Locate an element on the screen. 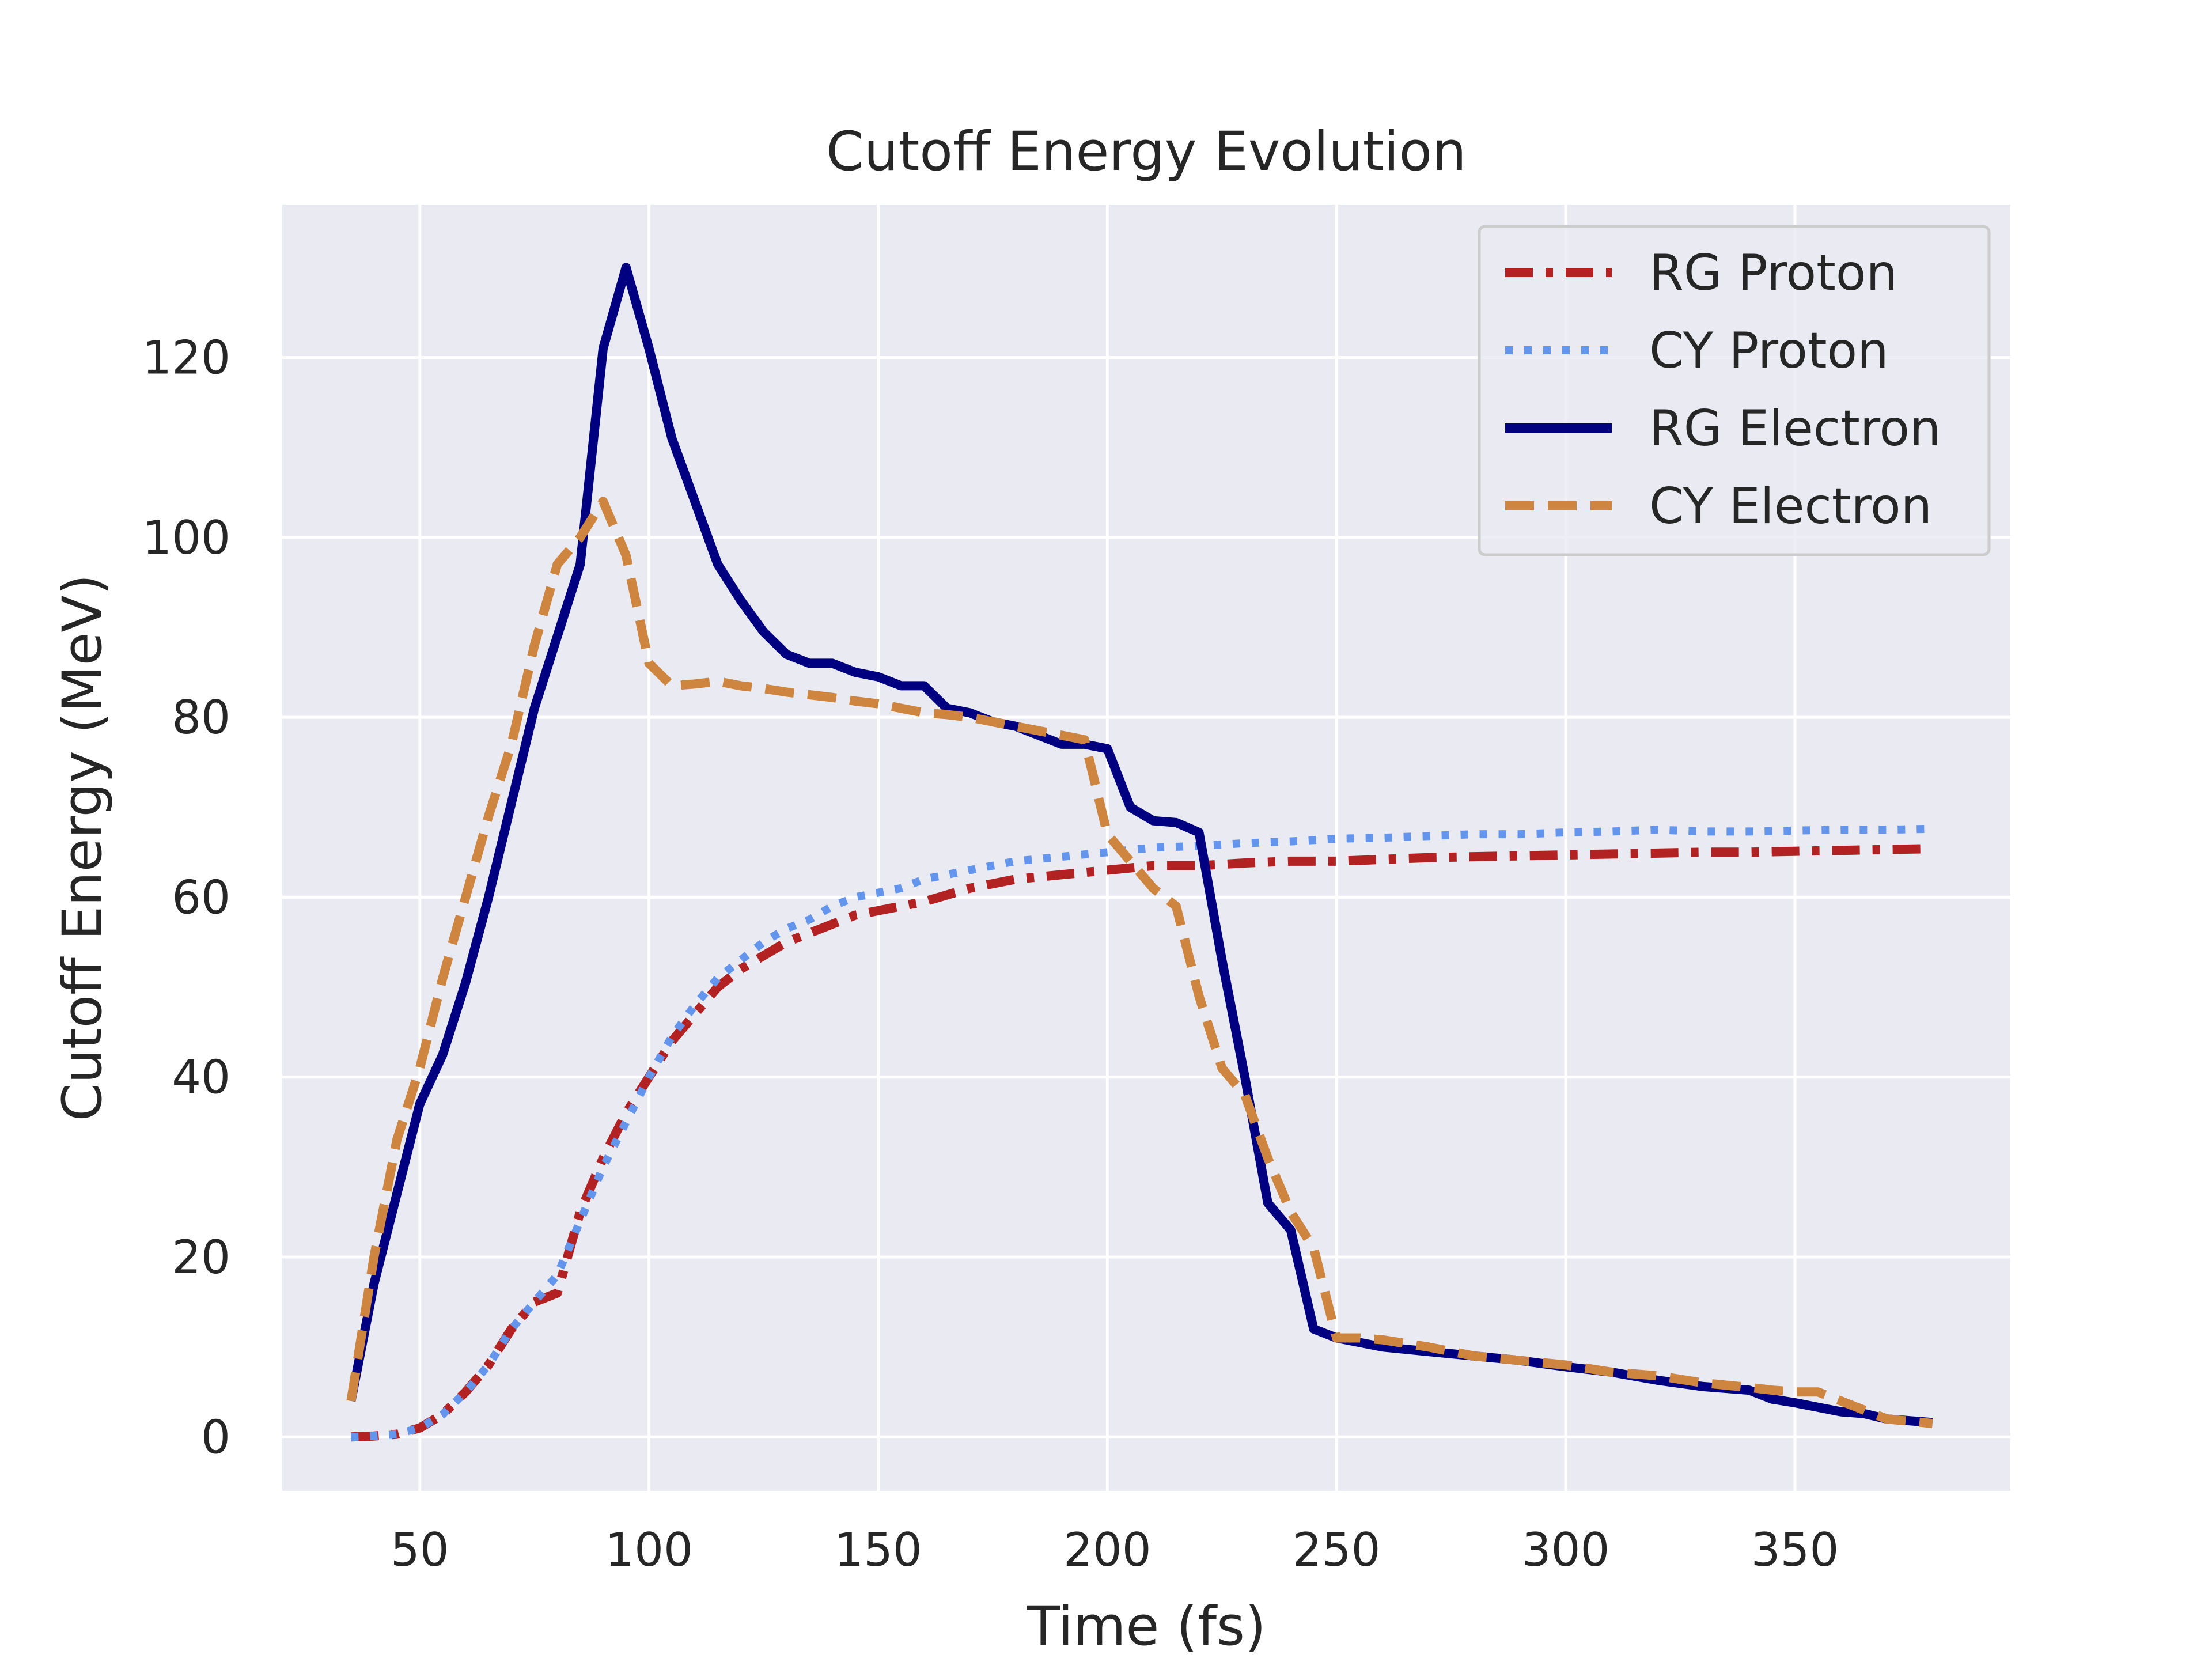 This screenshot has width=2212, height=1662. y-tick-label: 40 is located at coordinates (201, 1078).